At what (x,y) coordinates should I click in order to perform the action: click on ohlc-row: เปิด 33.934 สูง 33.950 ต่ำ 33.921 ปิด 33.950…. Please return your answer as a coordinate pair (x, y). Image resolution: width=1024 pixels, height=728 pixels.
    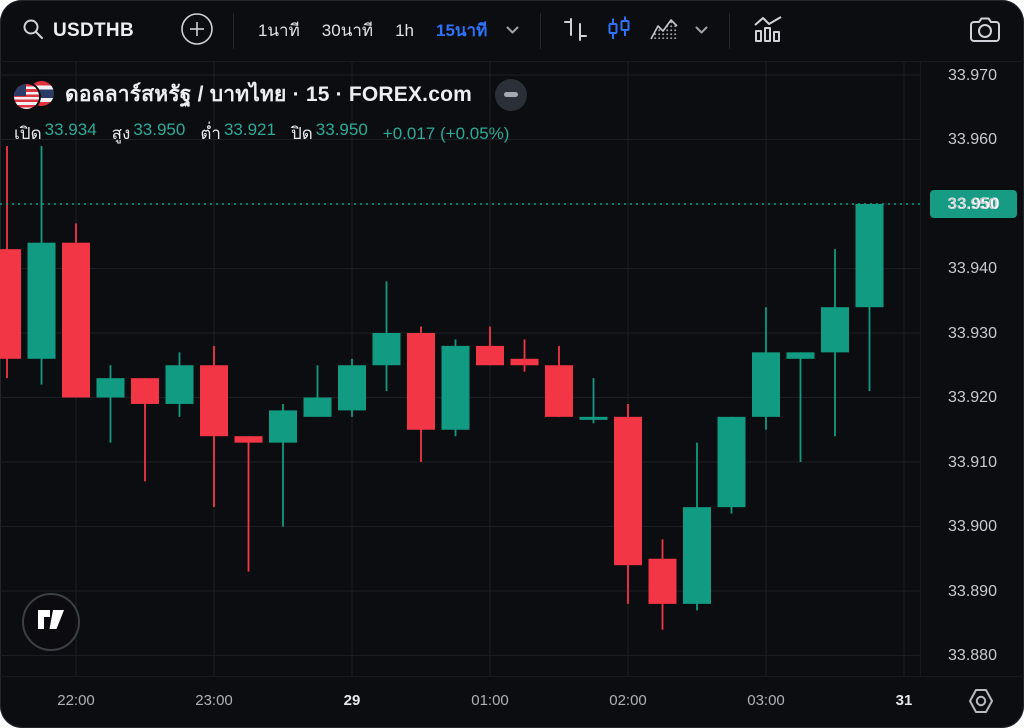
    Looking at the image, I should click on (270, 133).